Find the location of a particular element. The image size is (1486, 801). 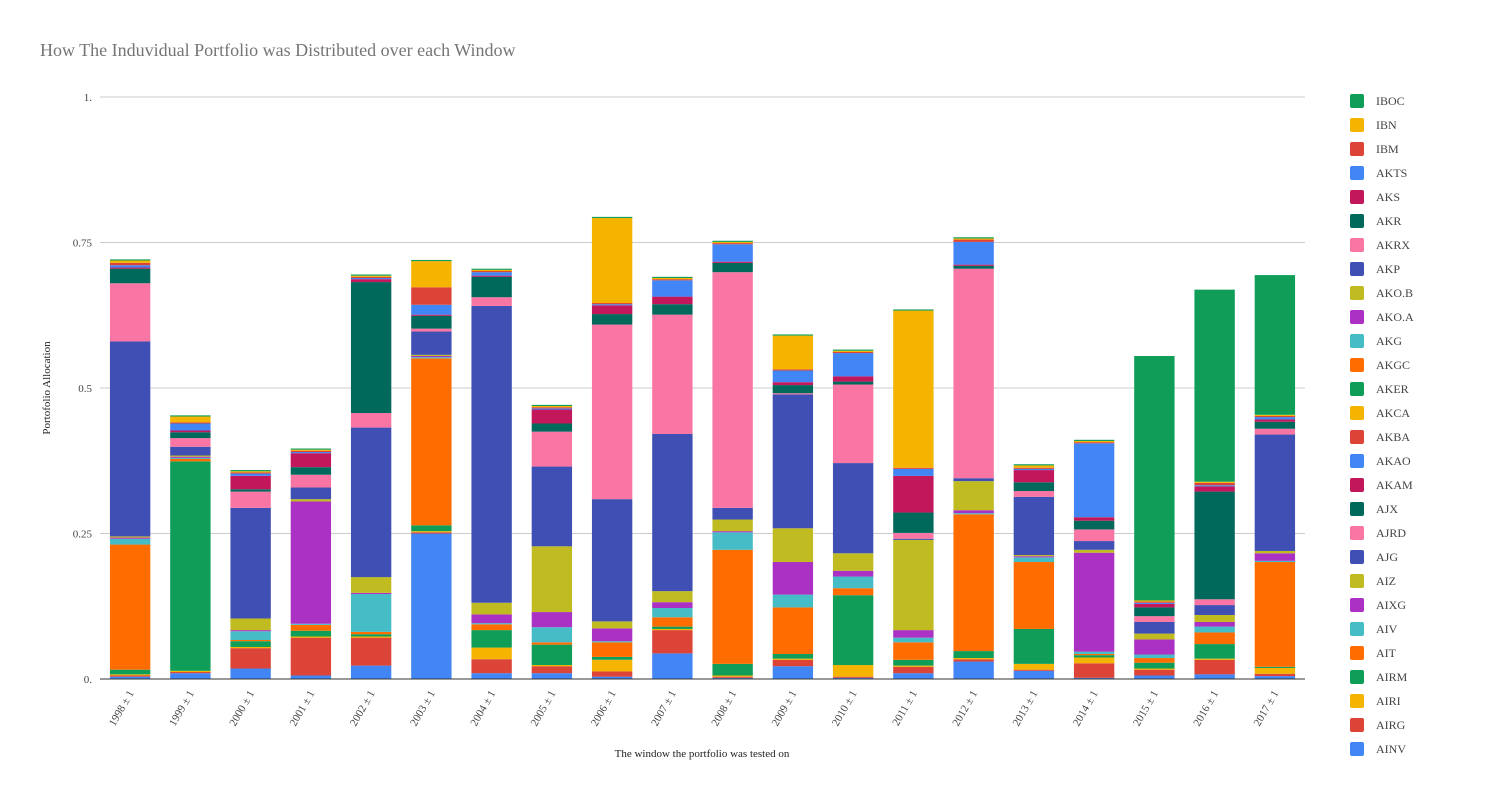

legend-item: AKBA is located at coordinates (1382, 437).